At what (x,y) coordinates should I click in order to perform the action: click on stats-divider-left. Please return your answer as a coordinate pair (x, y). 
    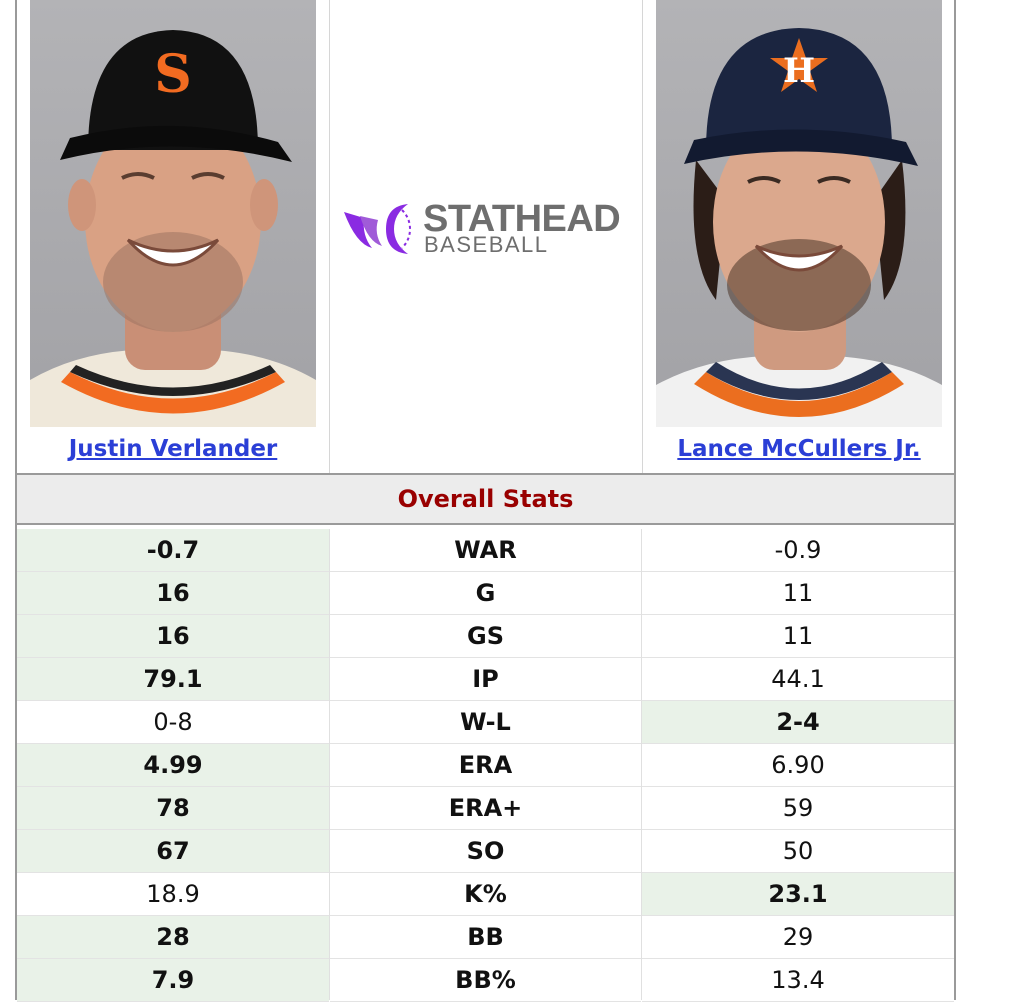
    Looking at the image, I should click on (329, 764).